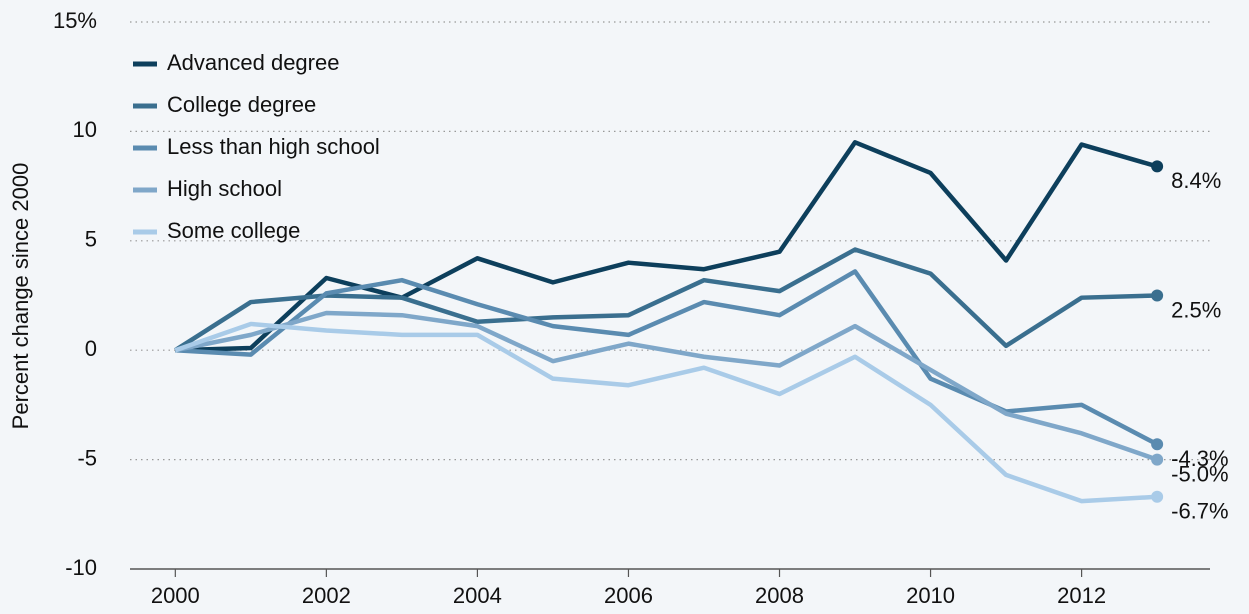 The image size is (1249, 614). What do you see at coordinates (87, 457) in the screenshot?
I see `y-tick-label: -5` at bounding box center [87, 457].